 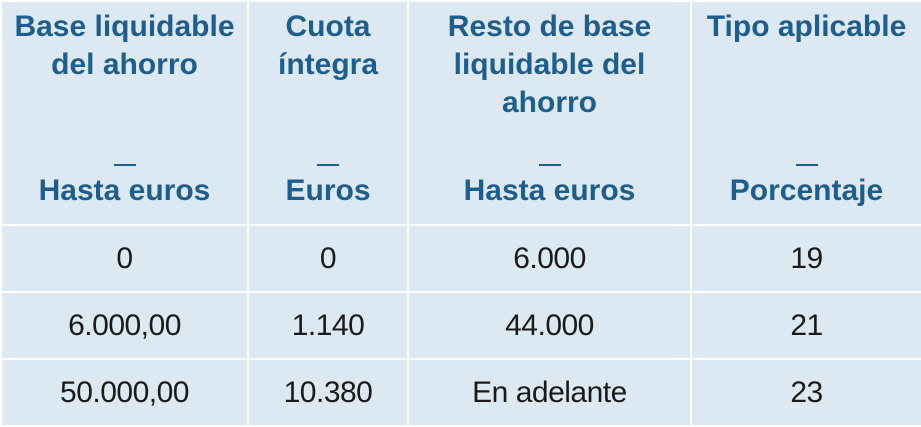 What do you see at coordinates (805, 325) in the screenshot?
I see `table-cell: 21` at bounding box center [805, 325].